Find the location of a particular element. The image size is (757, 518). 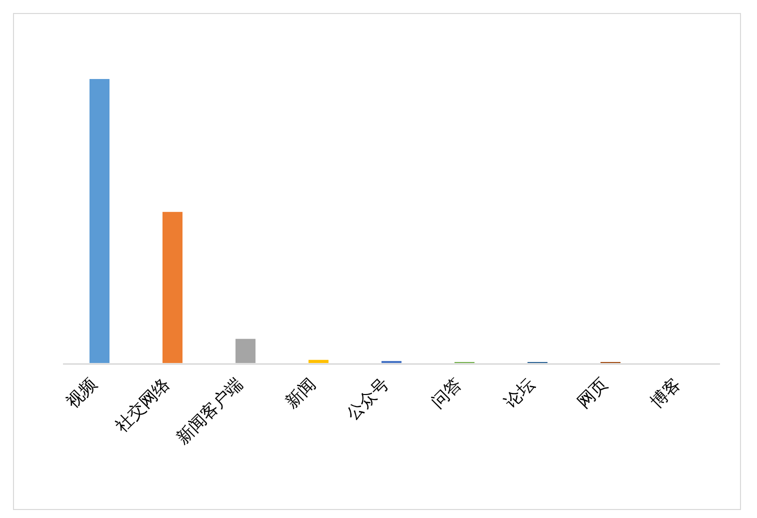

x-tick-label: 论坛 is located at coordinates (519, 393).